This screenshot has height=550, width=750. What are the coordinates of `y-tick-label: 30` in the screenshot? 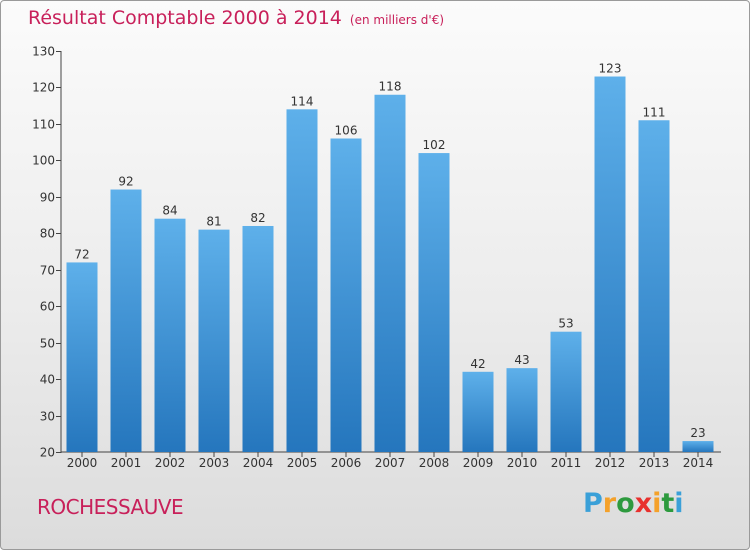 It's located at (47, 417).